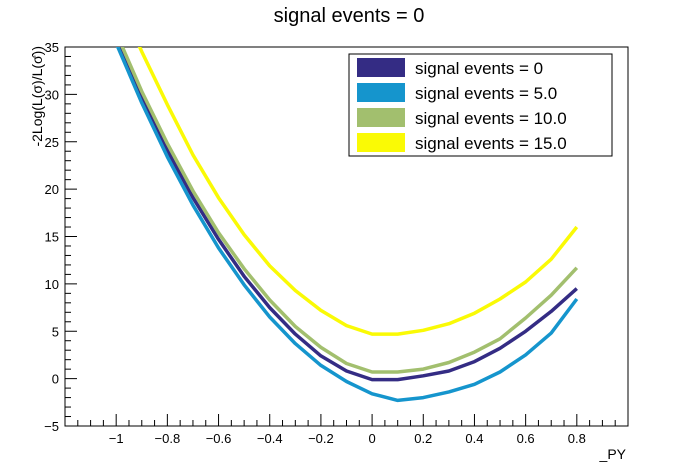  What do you see at coordinates (51, 426) in the screenshot?
I see `y-tick-label: −5` at bounding box center [51, 426].